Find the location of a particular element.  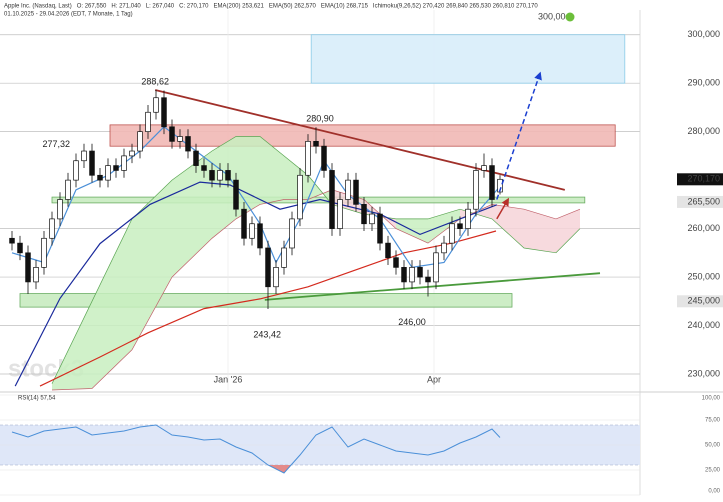

x-tick-label: Jan '26 is located at coordinates (228, 379).